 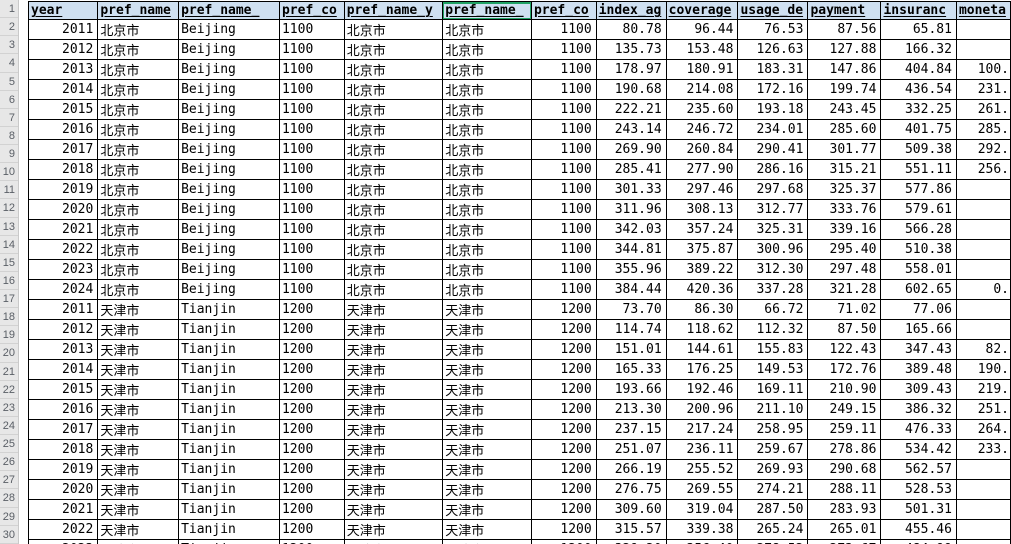 What do you see at coordinates (702, 89) in the screenshot?
I see `cell: 214.08` at bounding box center [702, 89].